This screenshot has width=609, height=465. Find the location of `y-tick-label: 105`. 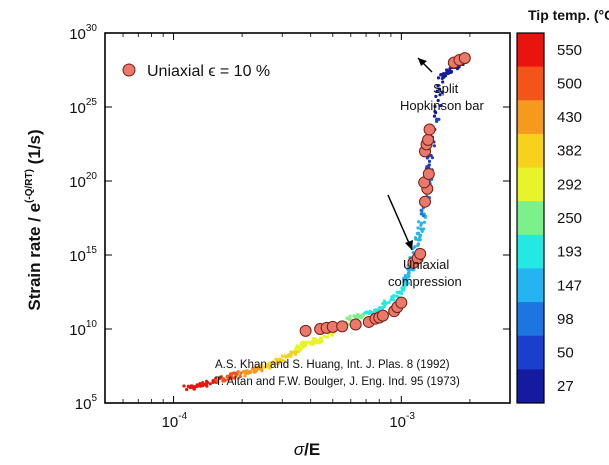

y-tick-label: 105 is located at coordinates (86, 403).